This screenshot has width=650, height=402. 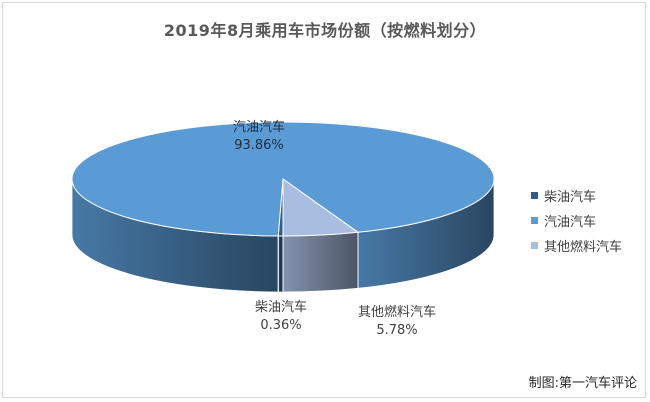 I want to click on chart-legend: 柴油汽车 汽油汽车 其他燃料汽车, so click(x=587, y=220).